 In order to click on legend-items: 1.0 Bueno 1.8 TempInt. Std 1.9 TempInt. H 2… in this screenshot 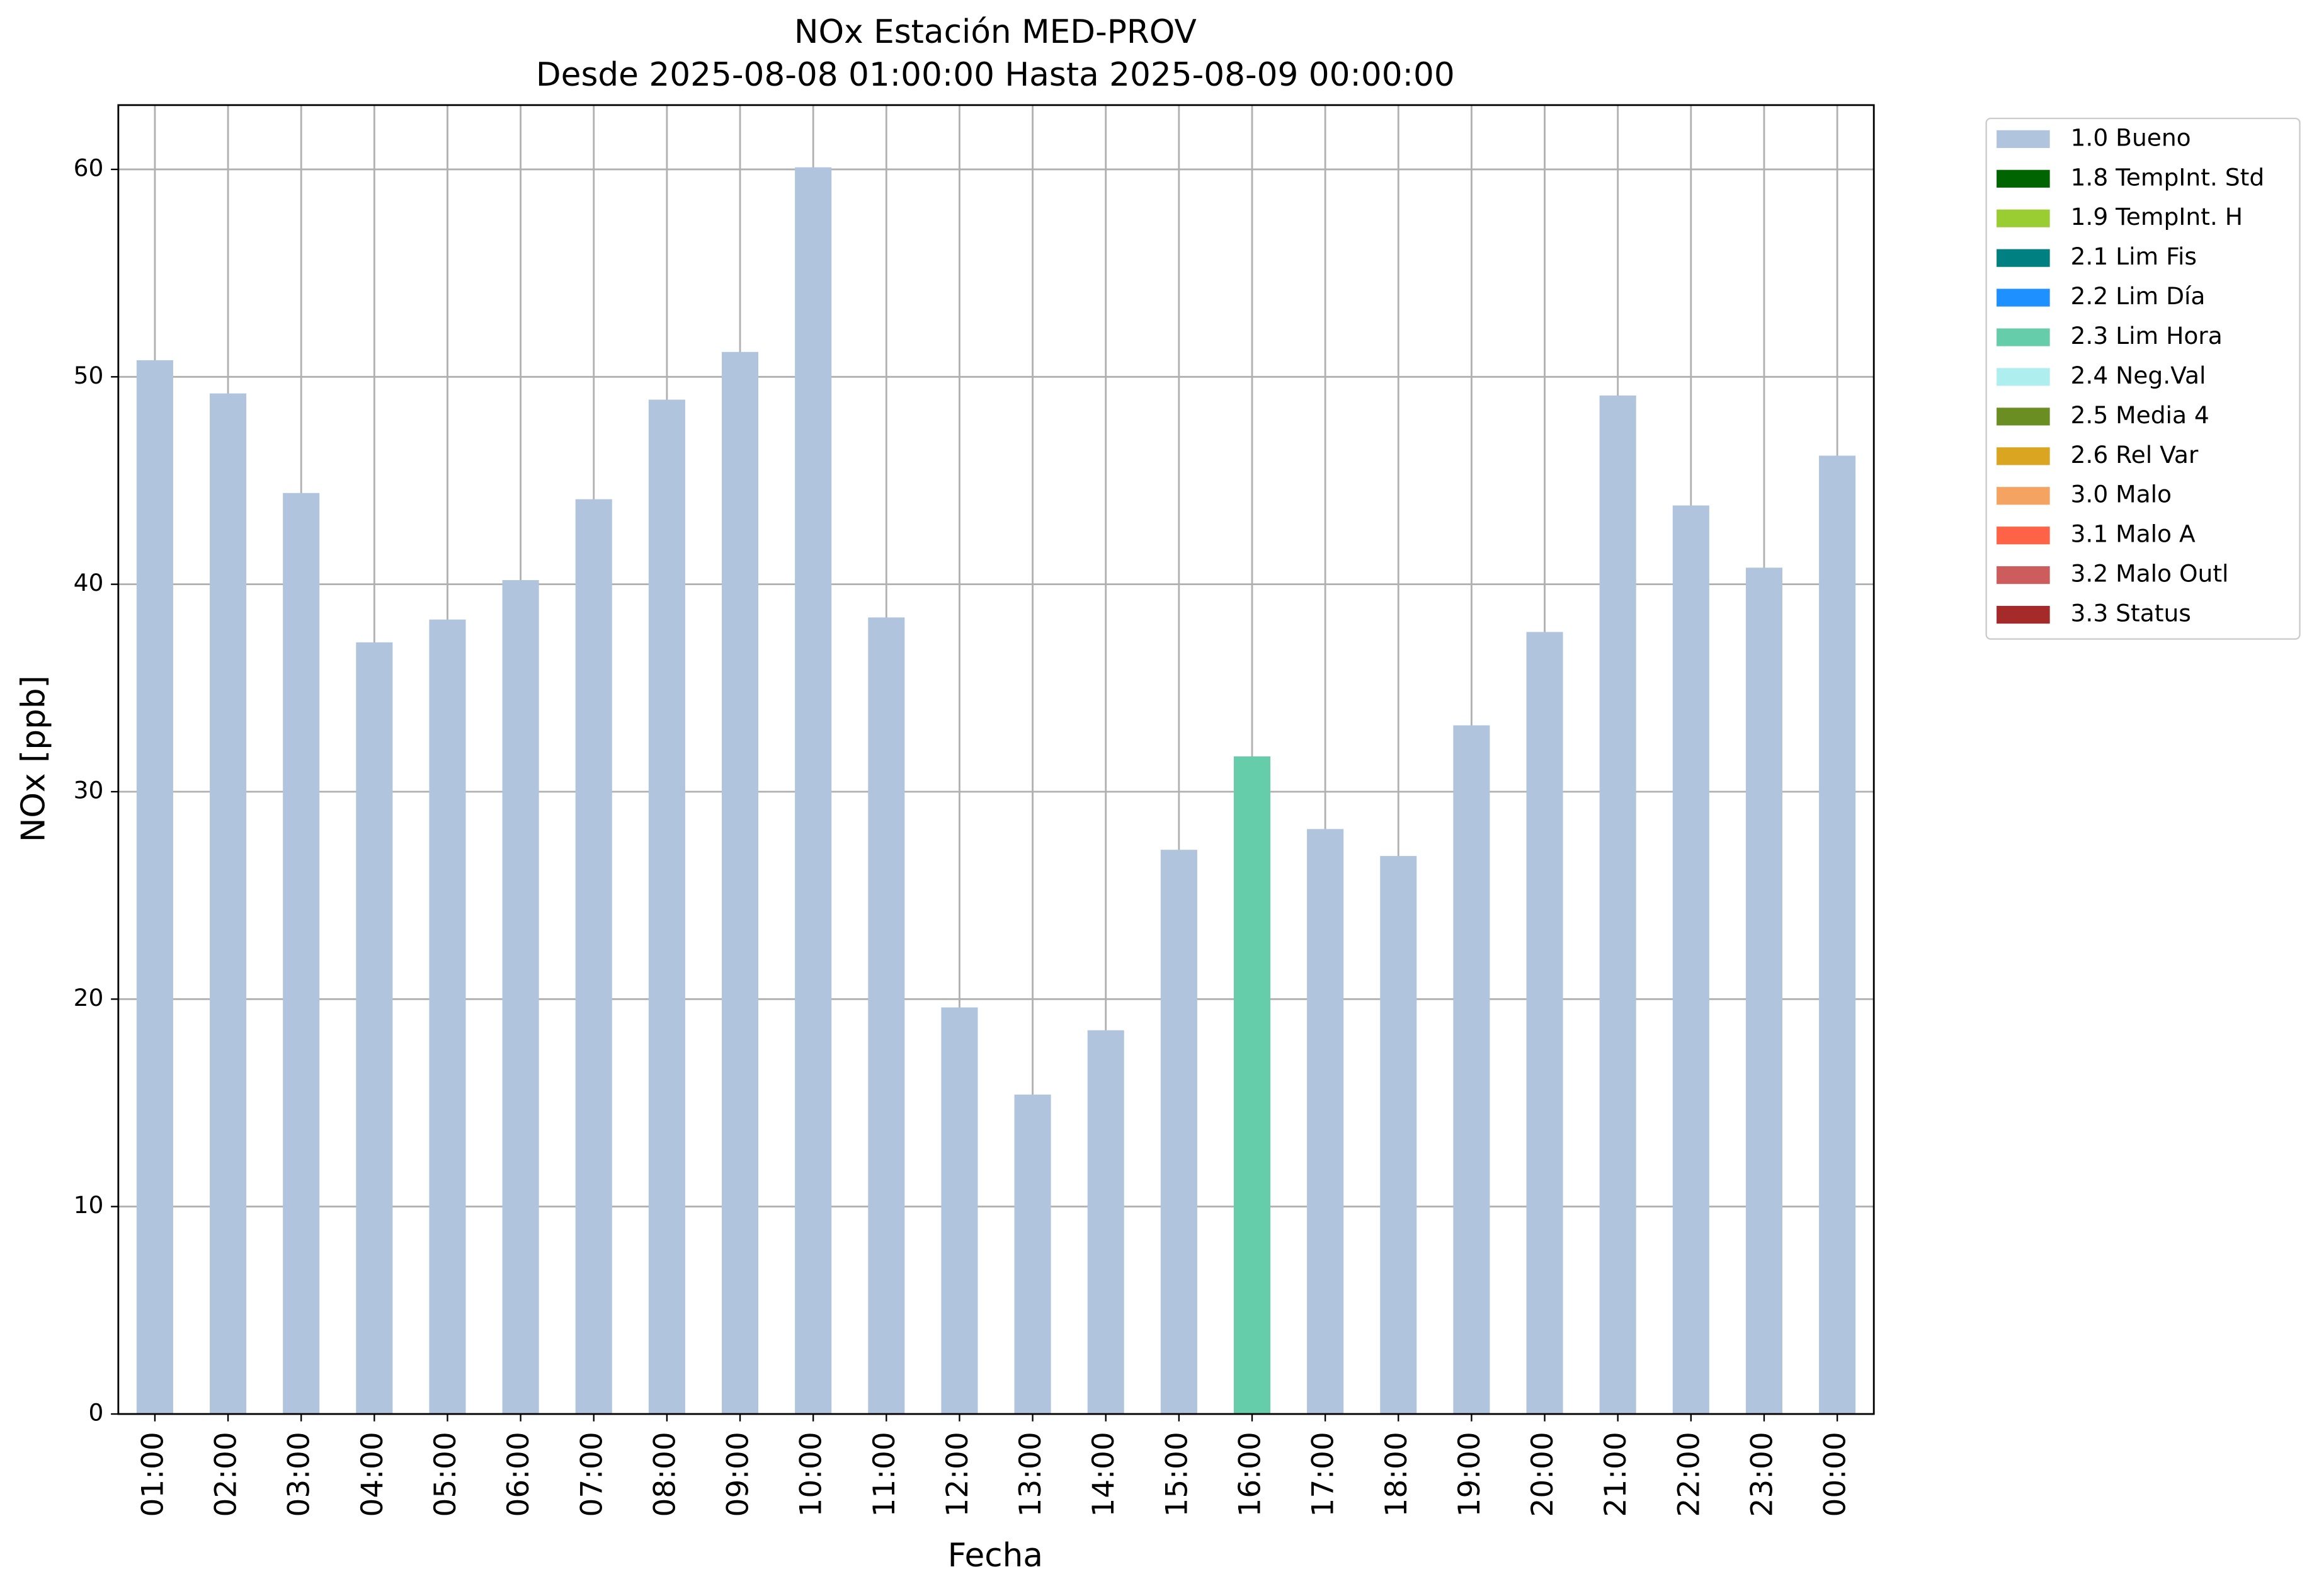, I will do `click(2130, 375)`.